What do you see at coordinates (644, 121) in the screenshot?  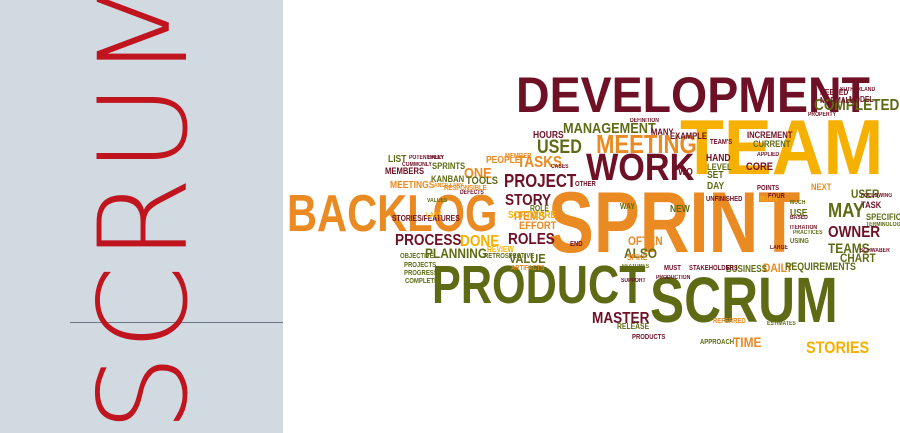 I see `word-cloud-word: DEFINITION` at bounding box center [644, 121].